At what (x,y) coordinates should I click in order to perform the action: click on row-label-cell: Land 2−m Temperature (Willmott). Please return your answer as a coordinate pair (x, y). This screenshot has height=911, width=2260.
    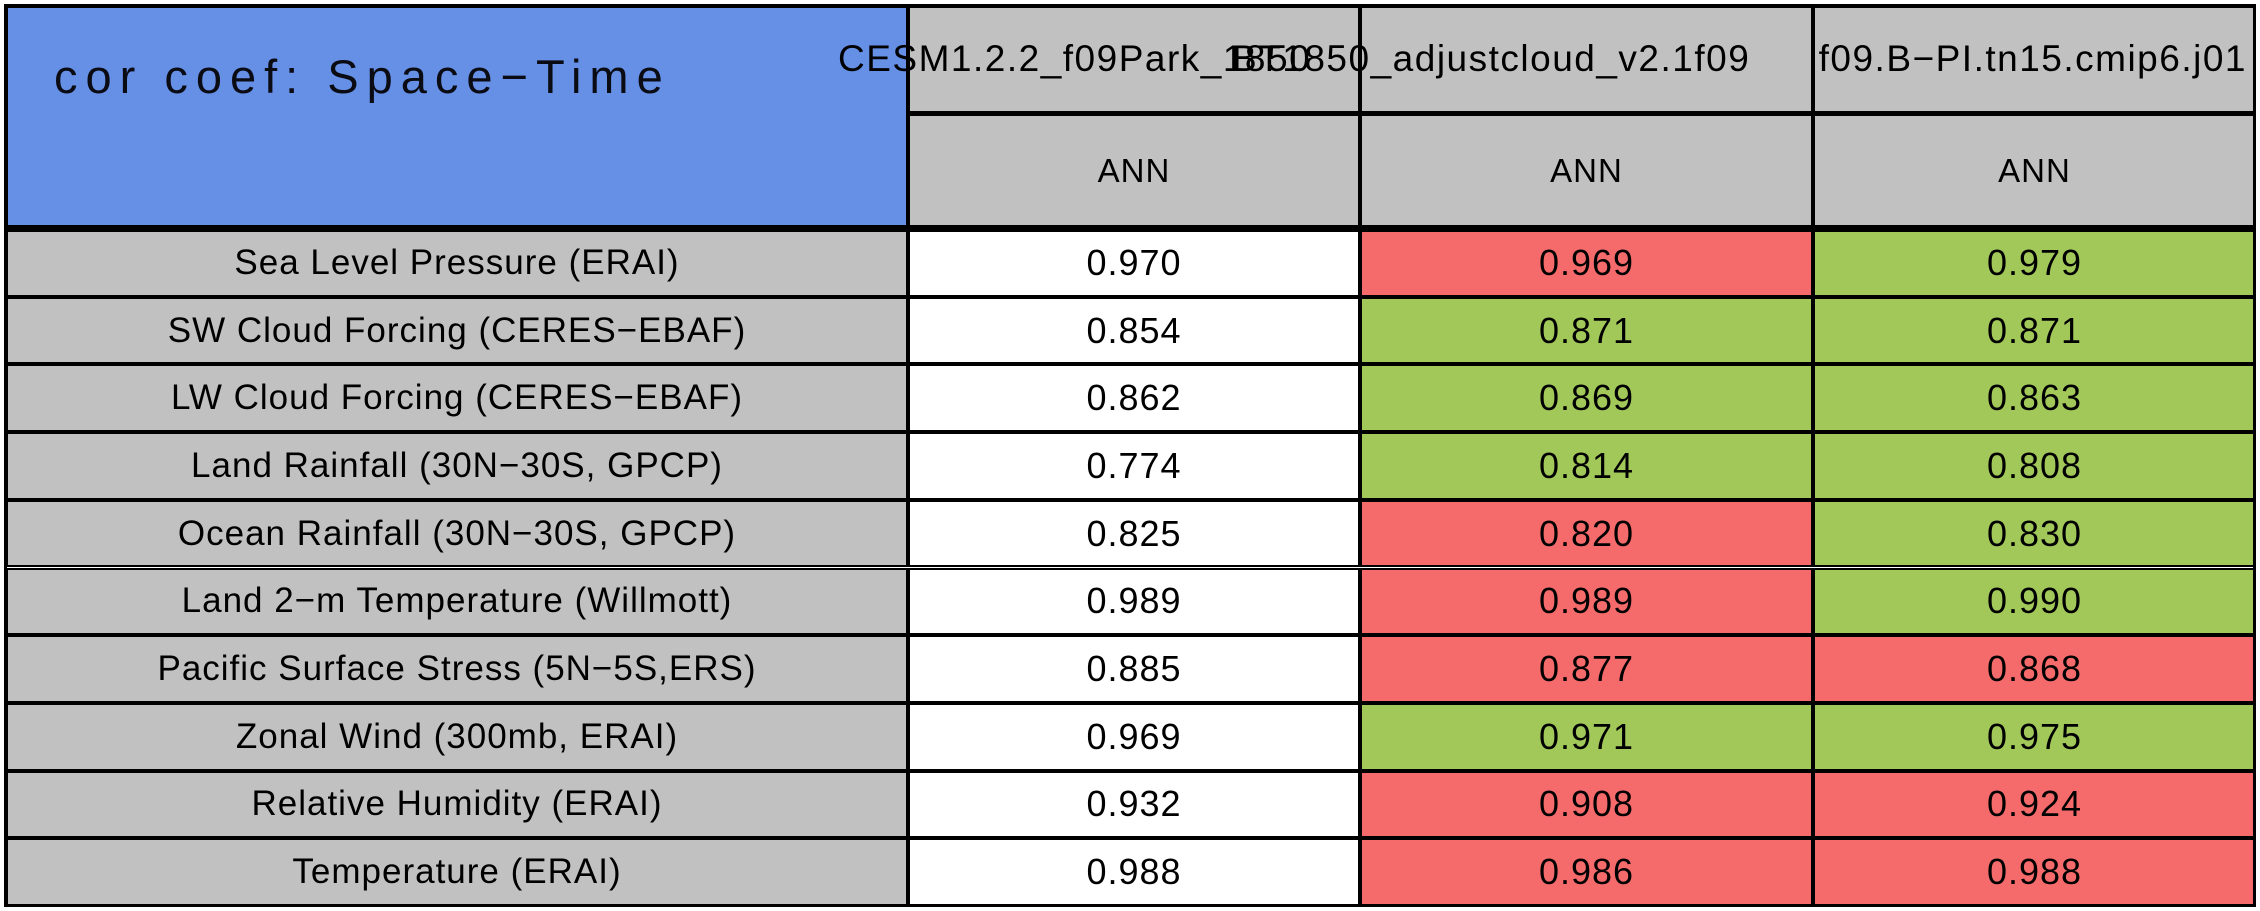
    Looking at the image, I should click on (457, 601).